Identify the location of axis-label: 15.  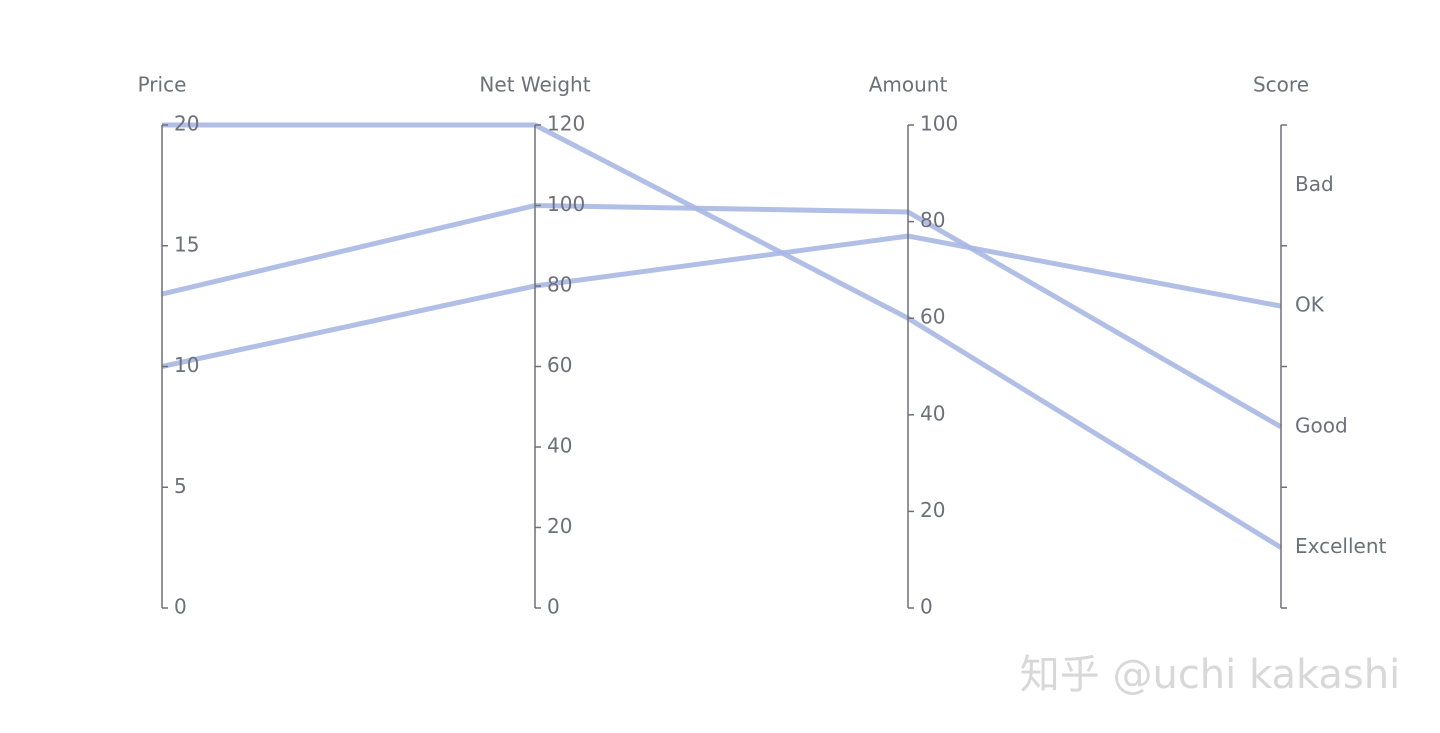
(186, 244).